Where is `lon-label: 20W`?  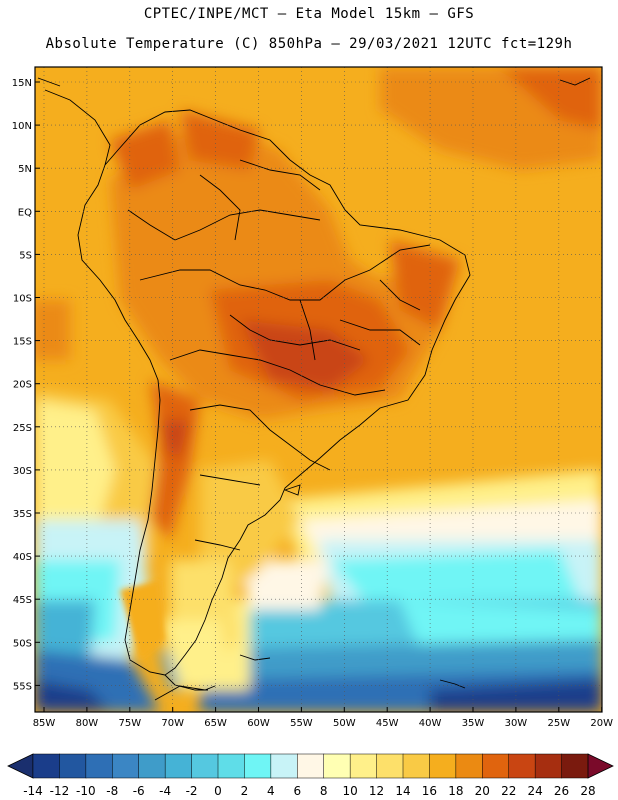
lon-label: 20W is located at coordinates (601, 723).